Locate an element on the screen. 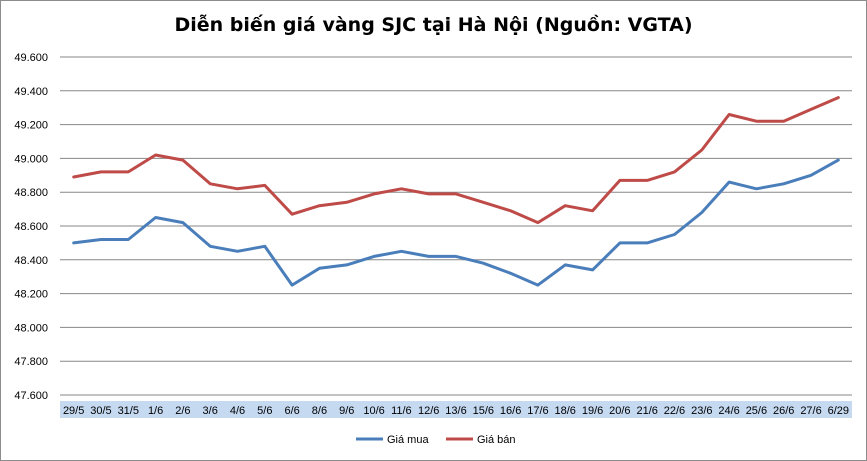  x-axis-band is located at coordinates (456, 409).